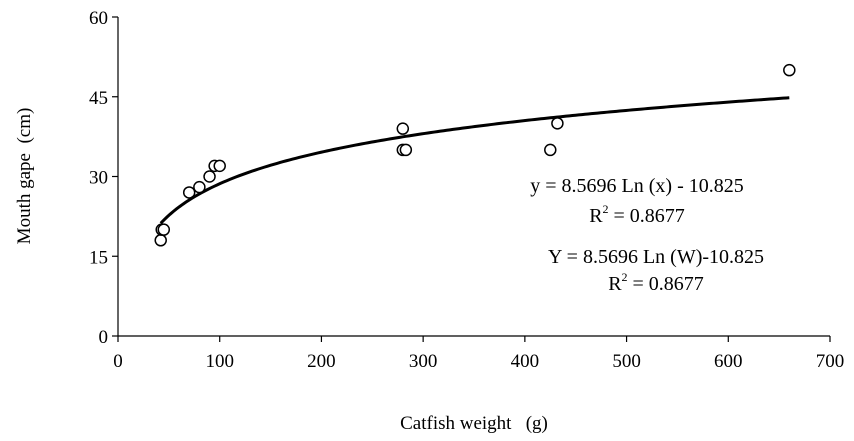 The width and height of the screenshot is (854, 441). I want to click on r-squared-2: R2 = 0.8677, so click(656, 282).